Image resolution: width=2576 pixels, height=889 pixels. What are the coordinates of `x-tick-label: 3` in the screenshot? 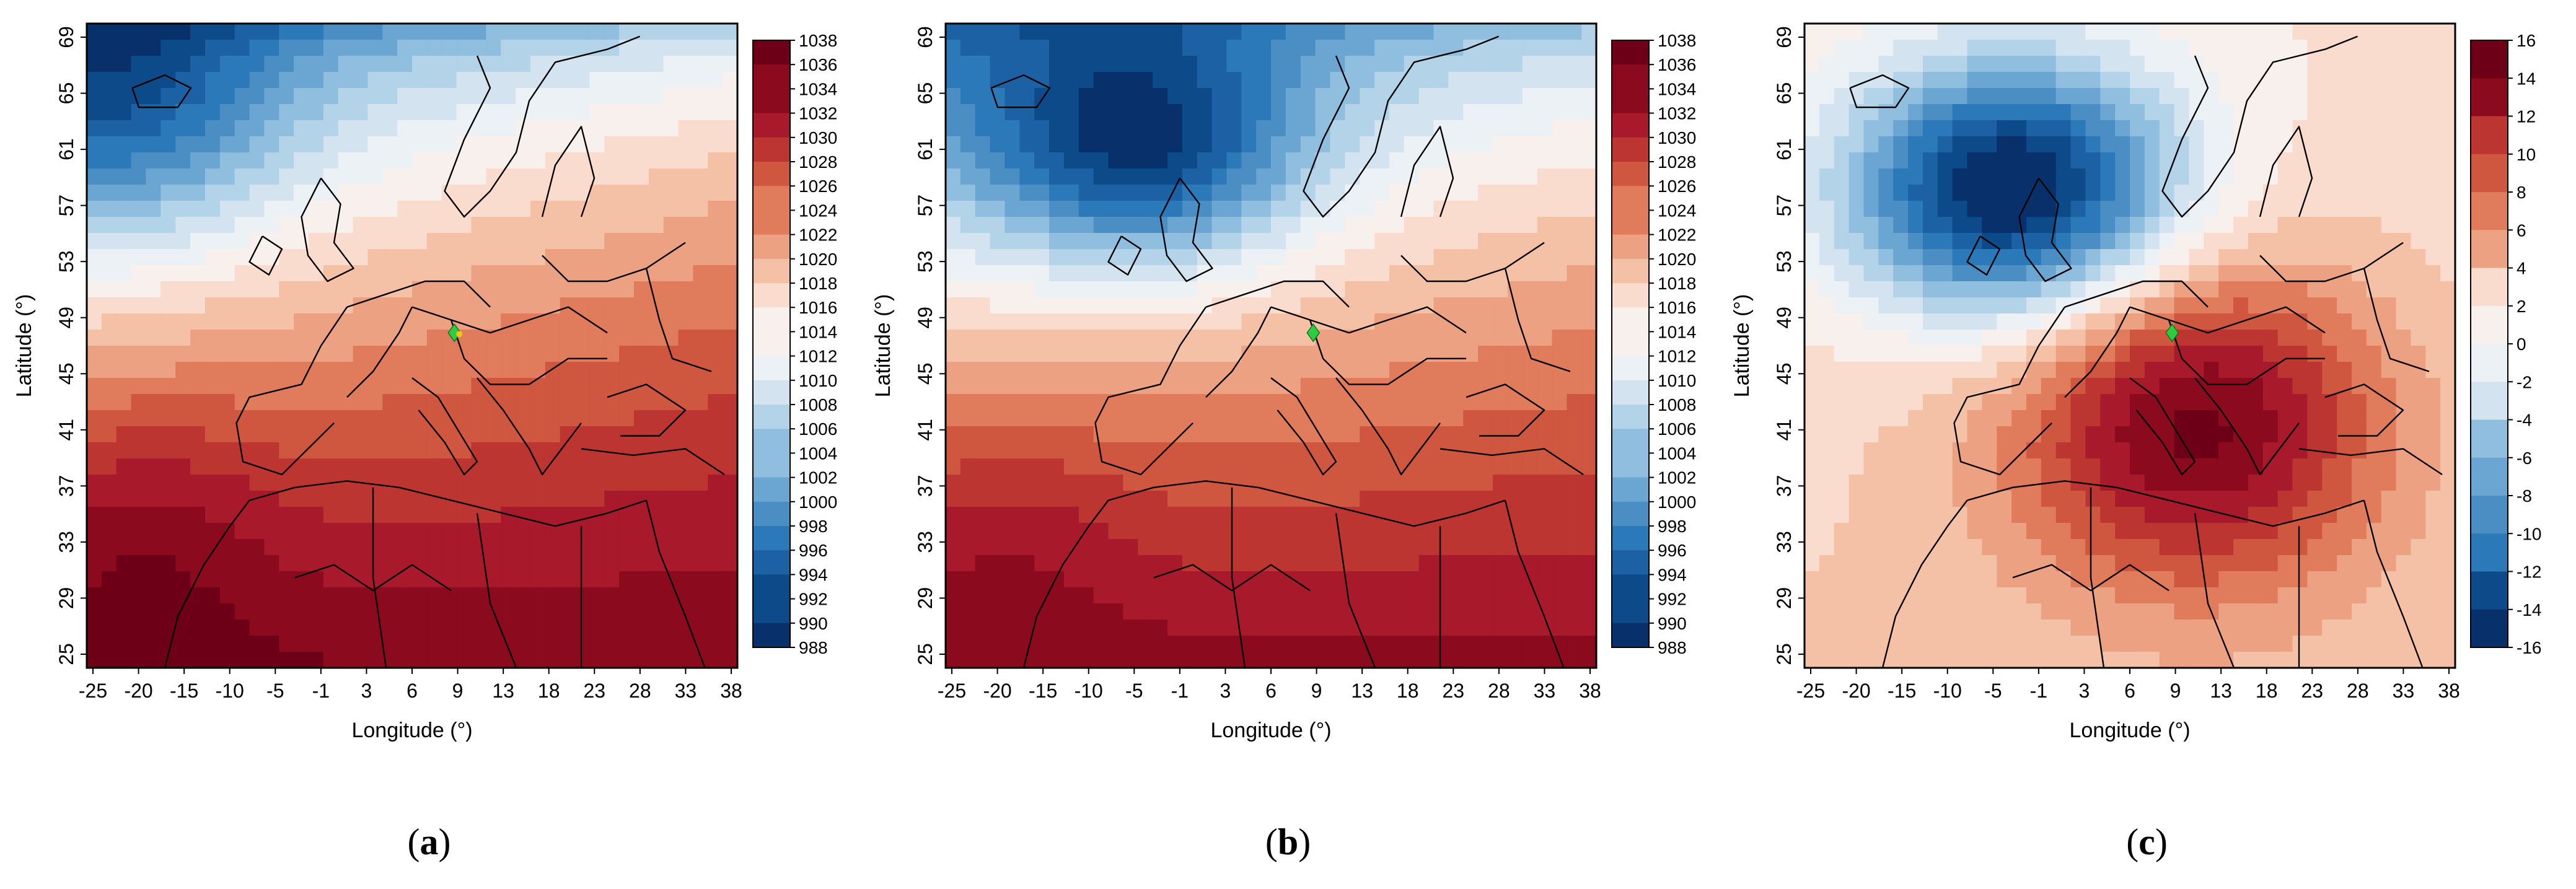 It's located at (366, 691).